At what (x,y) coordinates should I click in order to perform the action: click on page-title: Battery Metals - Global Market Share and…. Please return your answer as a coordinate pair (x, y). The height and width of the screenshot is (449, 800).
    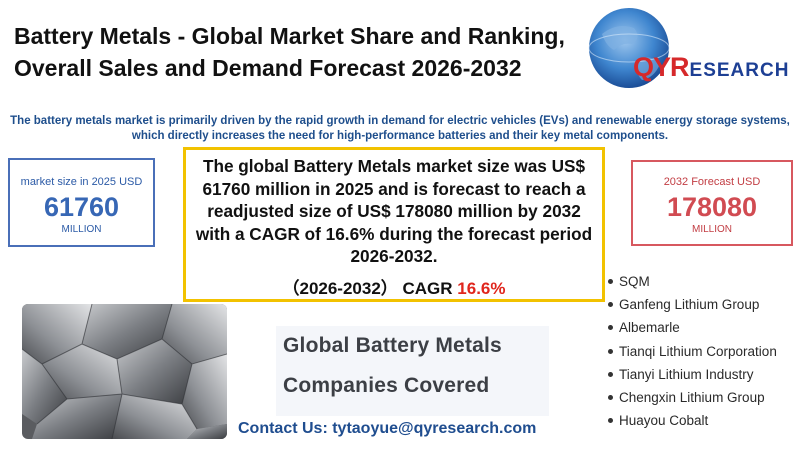
    Looking at the image, I should click on (309, 52).